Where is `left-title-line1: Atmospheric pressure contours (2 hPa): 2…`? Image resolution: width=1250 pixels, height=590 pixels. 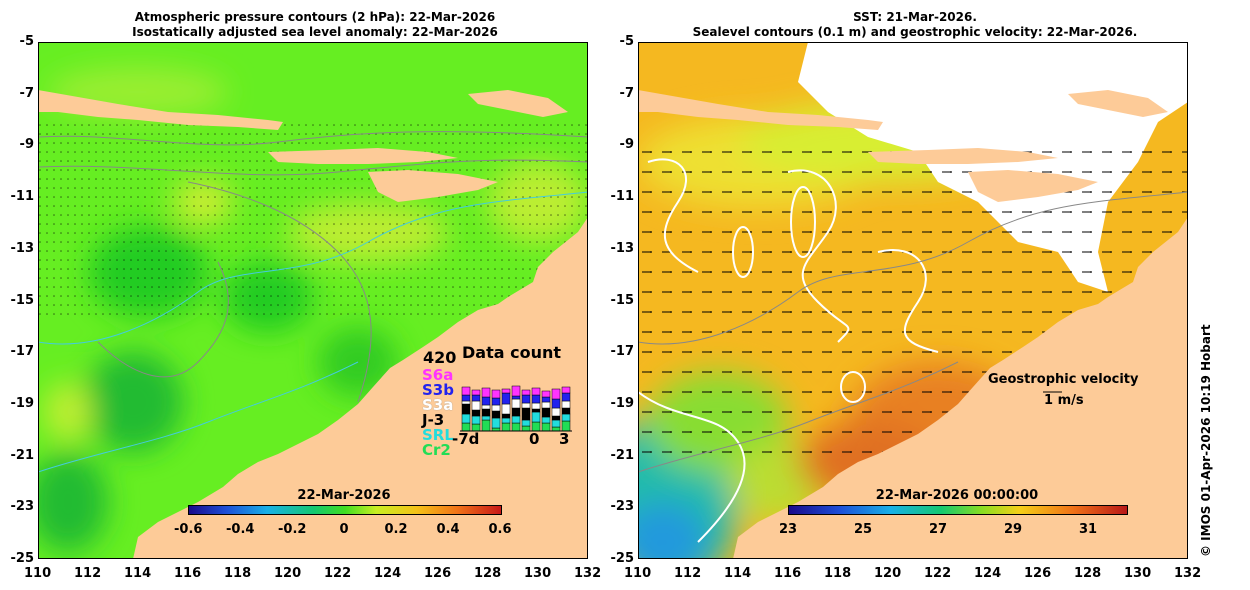
left-title-line1: Atmospheric pressure contours (2 hPa): 2… is located at coordinates (315, 17).